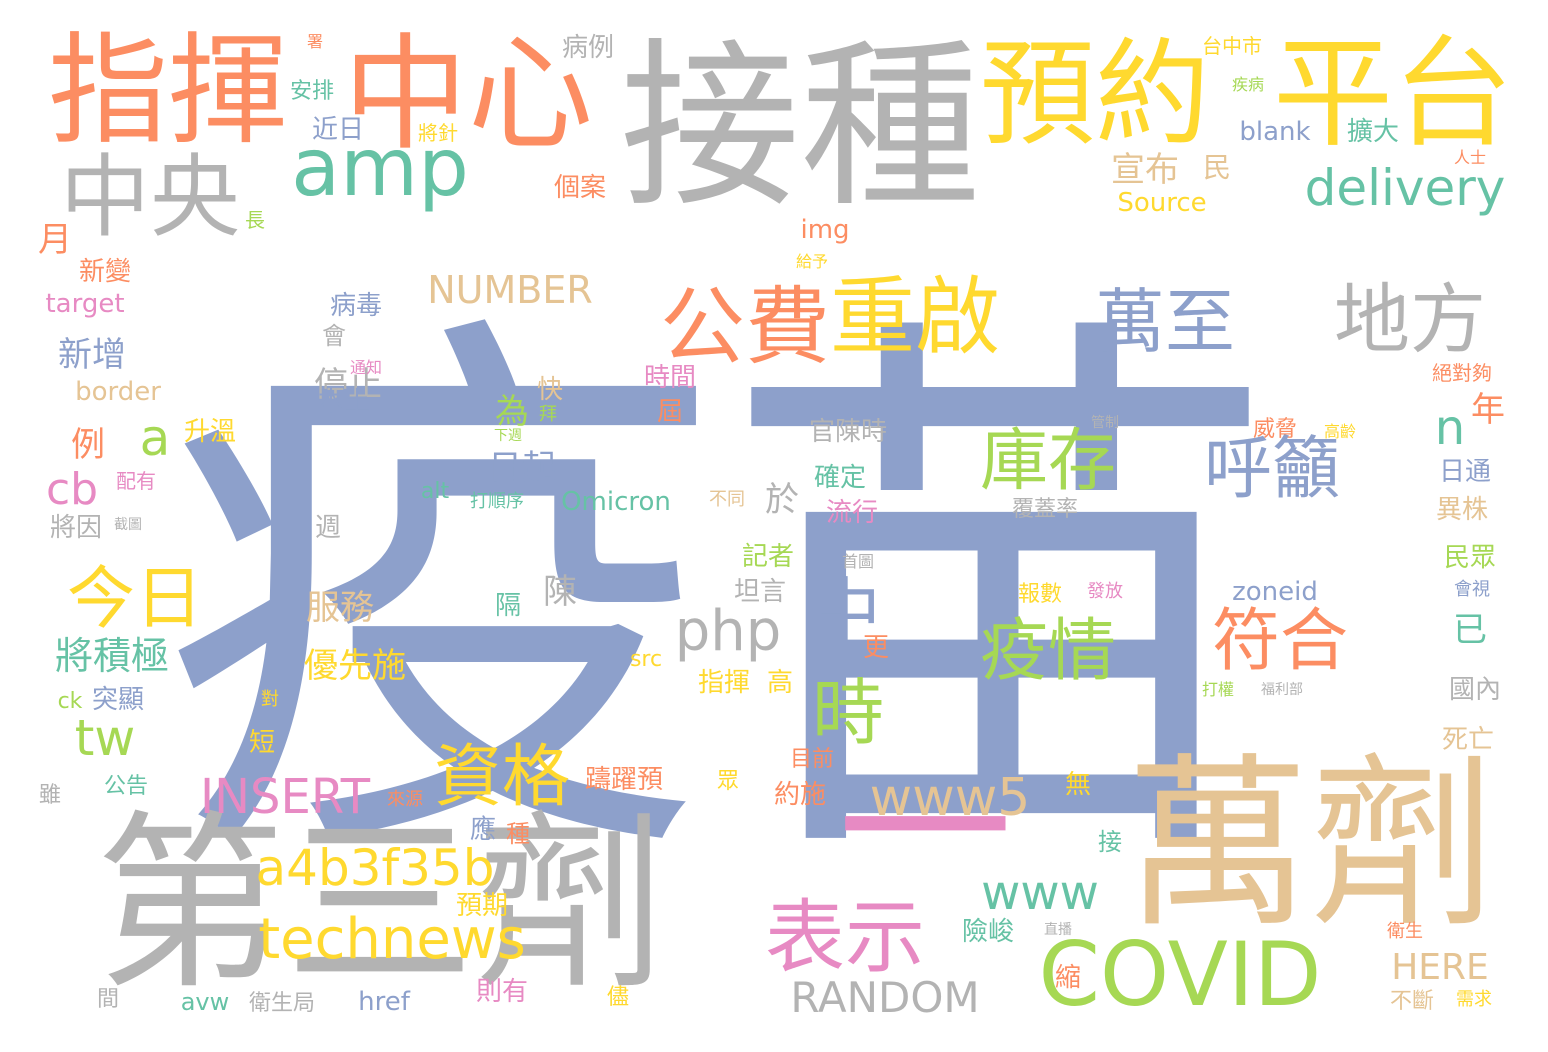  I want to click on word: 應, so click(483, 830).